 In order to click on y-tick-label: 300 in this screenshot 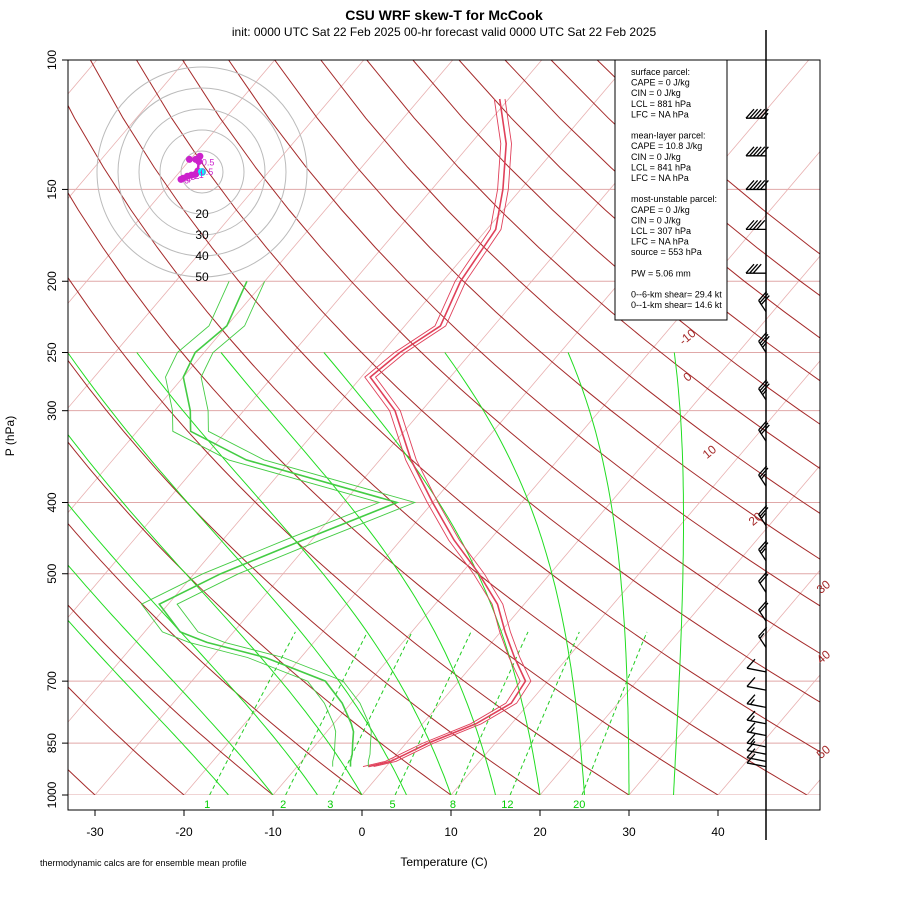, I will do `click(52, 410)`.